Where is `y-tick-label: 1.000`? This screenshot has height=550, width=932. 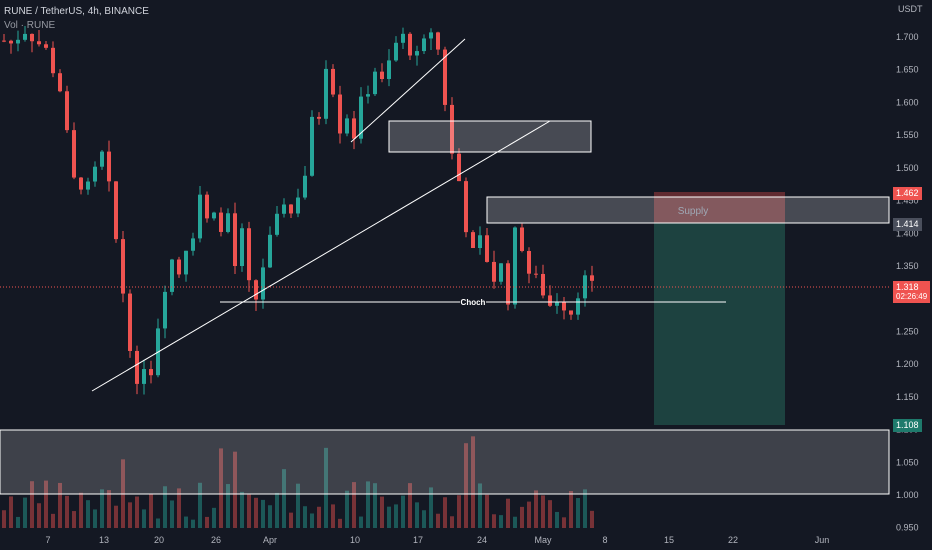
y-tick-label: 1.000 is located at coordinates (907, 495).